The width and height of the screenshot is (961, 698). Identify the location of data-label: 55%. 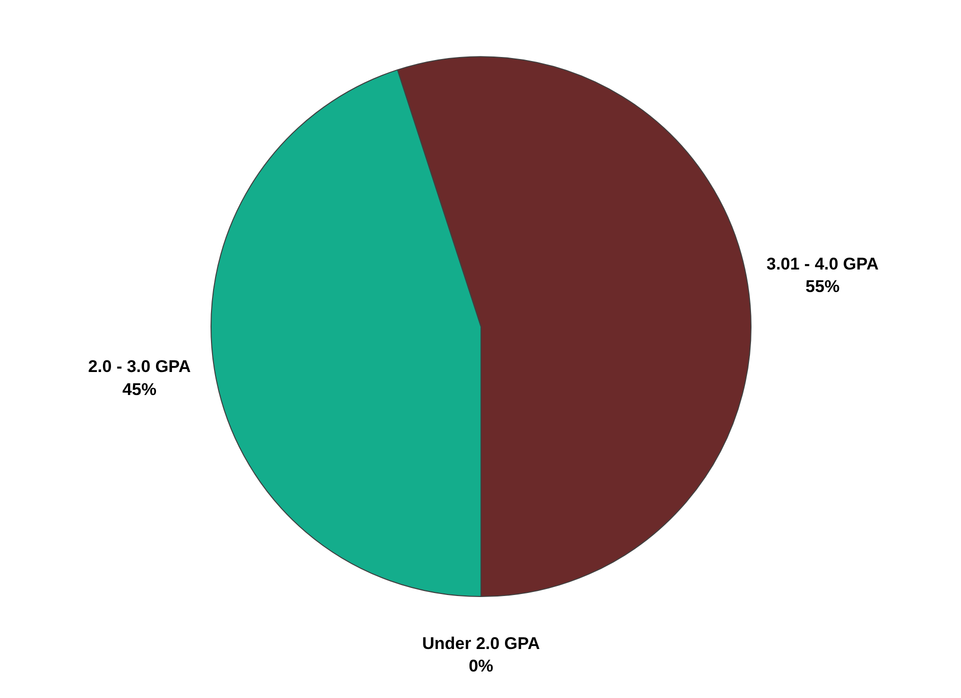
(823, 286).